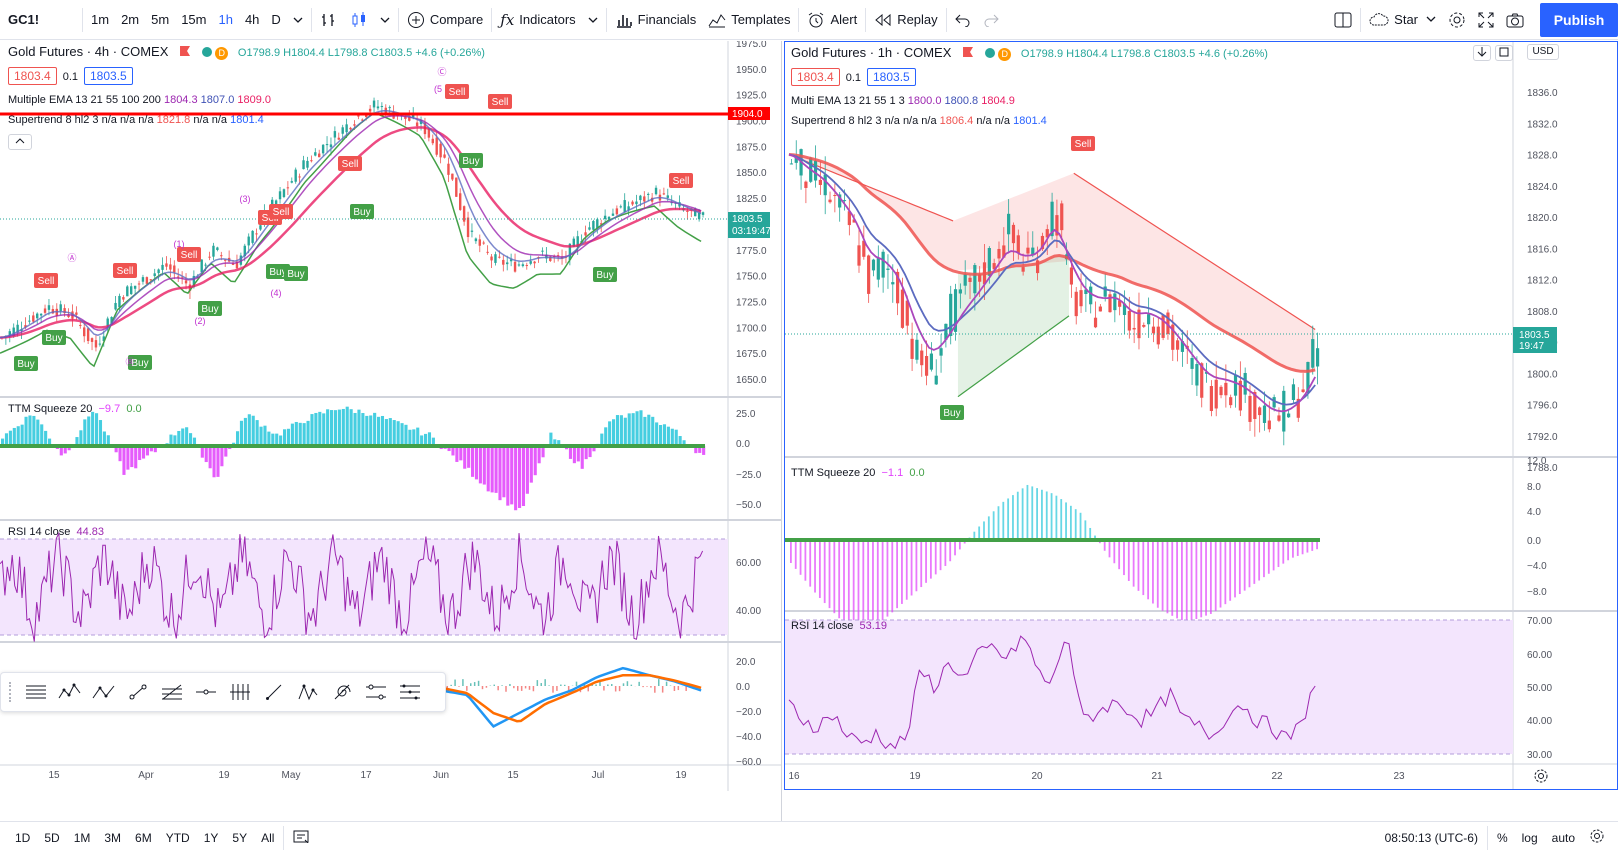 Image resolution: width=1618 pixels, height=853 pixels. Describe the element at coordinates (36, 692) in the screenshot. I see `horizontal-lines-icon` at that location.